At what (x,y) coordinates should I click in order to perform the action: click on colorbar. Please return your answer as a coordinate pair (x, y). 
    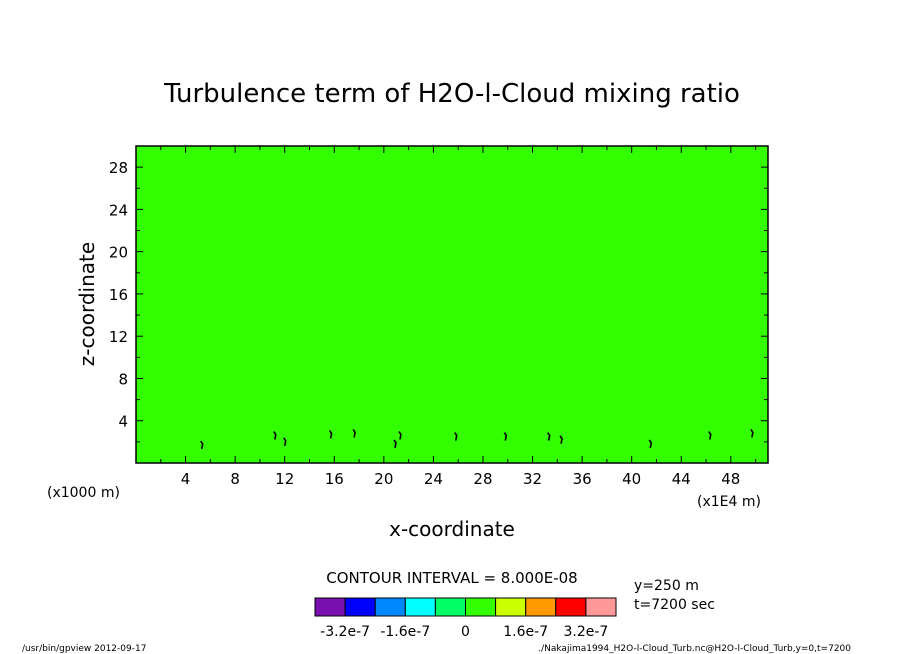
    Looking at the image, I should click on (465, 607).